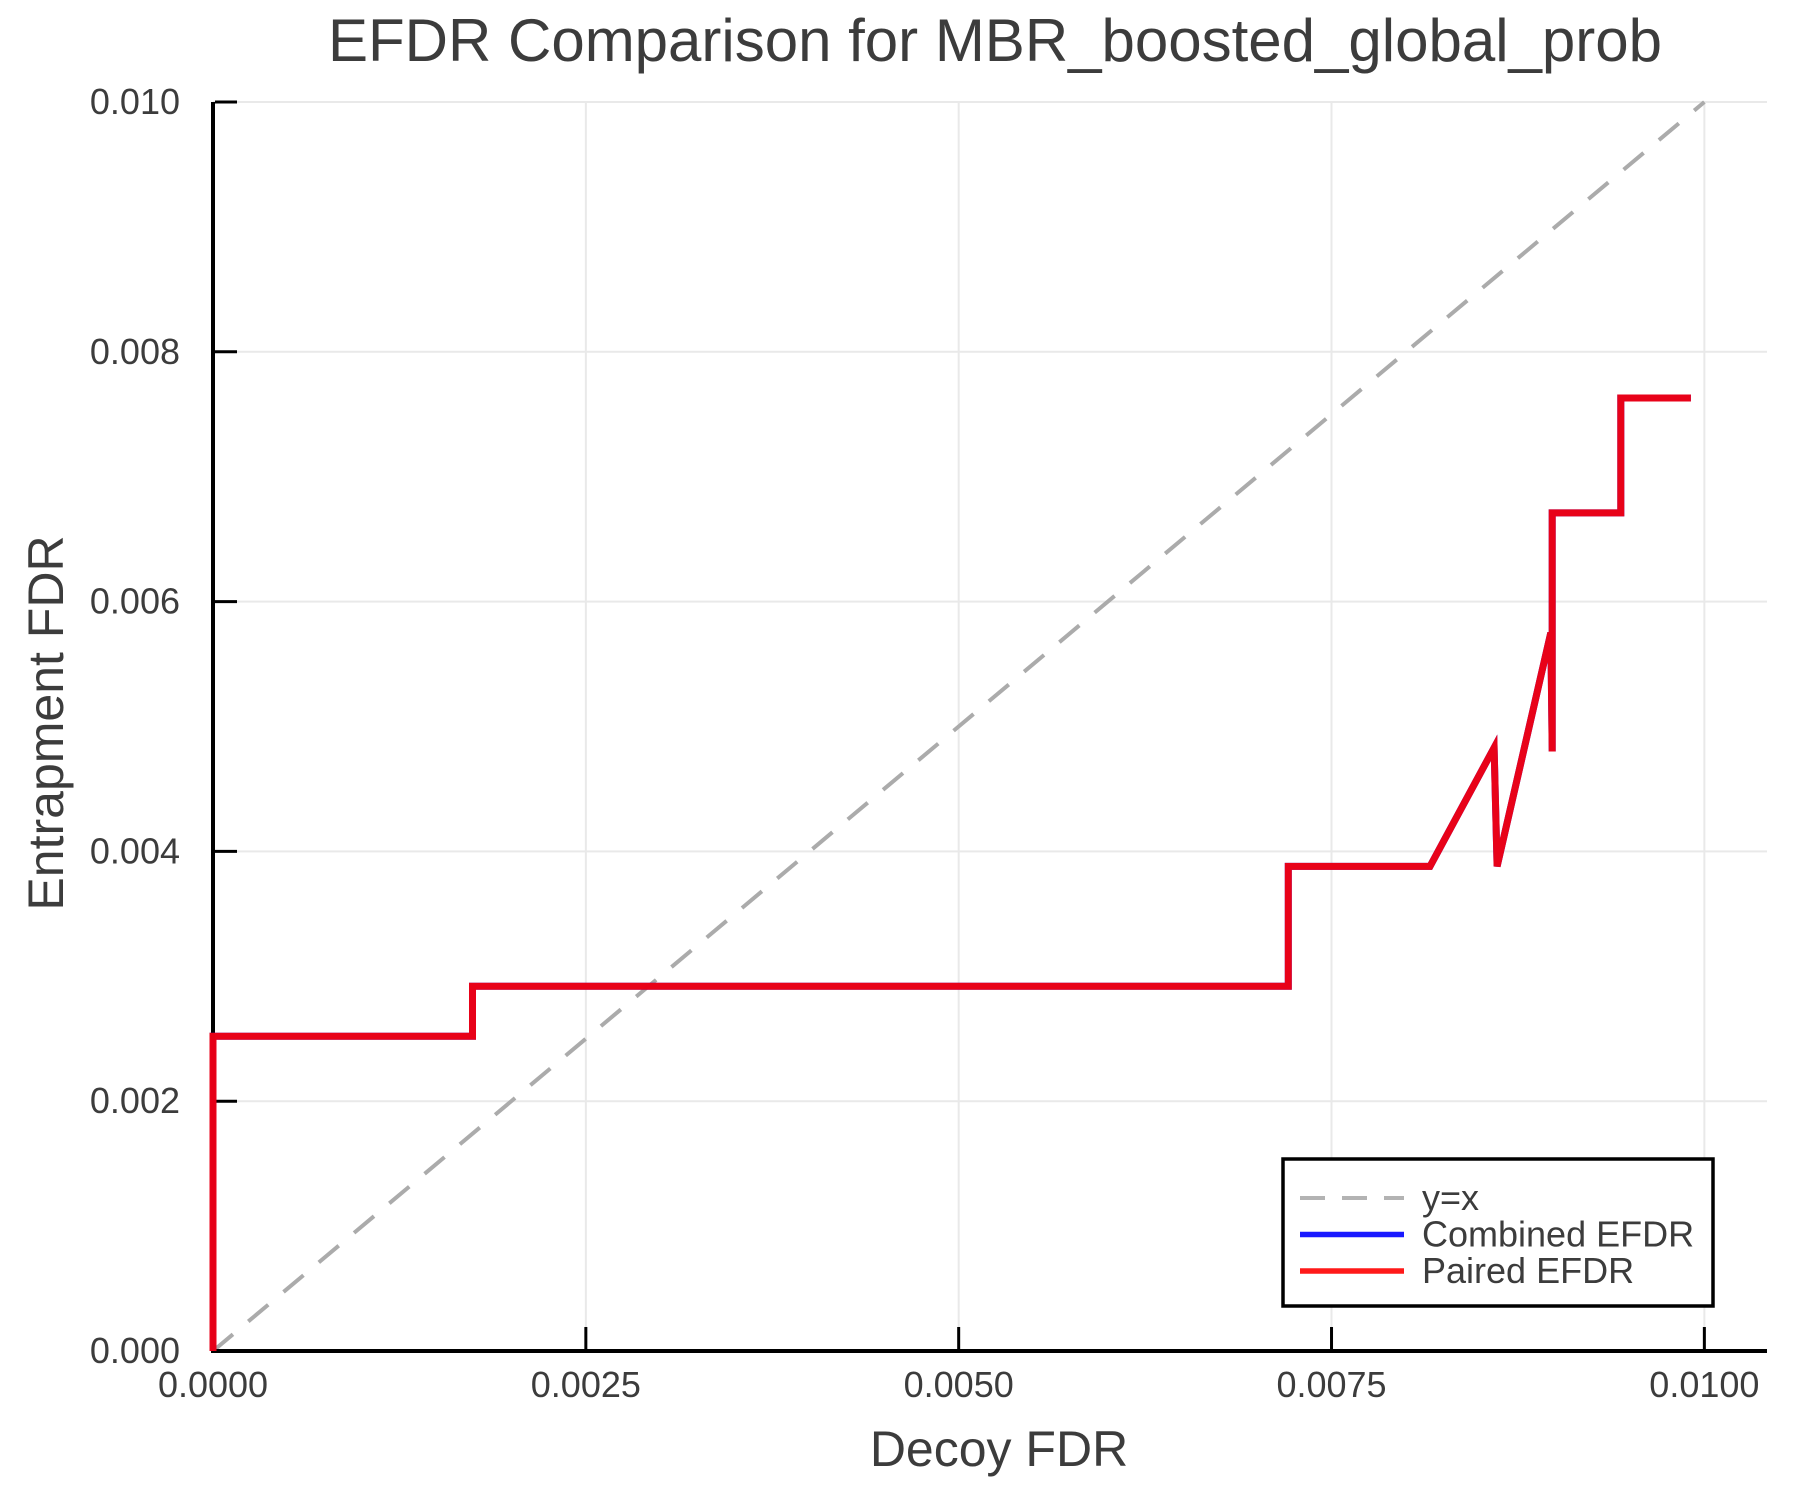 The width and height of the screenshot is (1800, 1500). What do you see at coordinates (135, 1100) in the screenshot?
I see `y-tick-label: 0.002` at bounding box center [135, 1100].